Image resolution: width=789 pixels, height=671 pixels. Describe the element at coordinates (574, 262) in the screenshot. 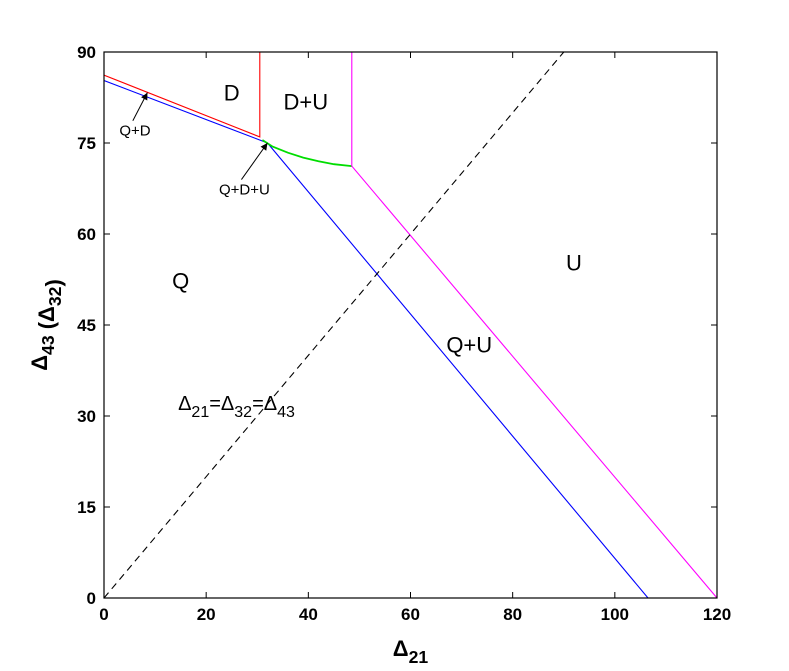

I see `region-label: U` at that location.